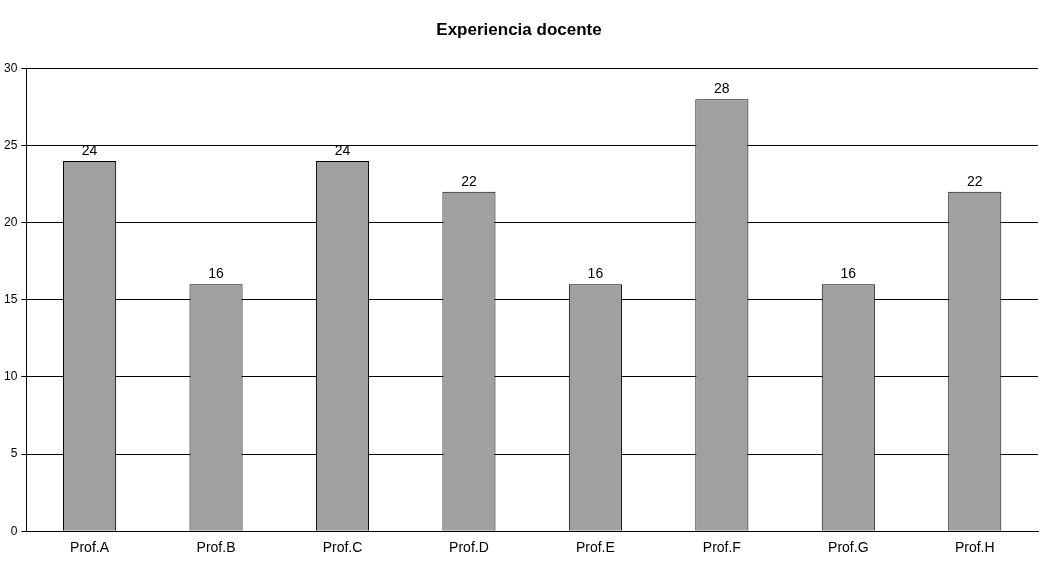 This screenshot has height=564, width=1040. I want to click on data-label: 28, so click(722, 88).